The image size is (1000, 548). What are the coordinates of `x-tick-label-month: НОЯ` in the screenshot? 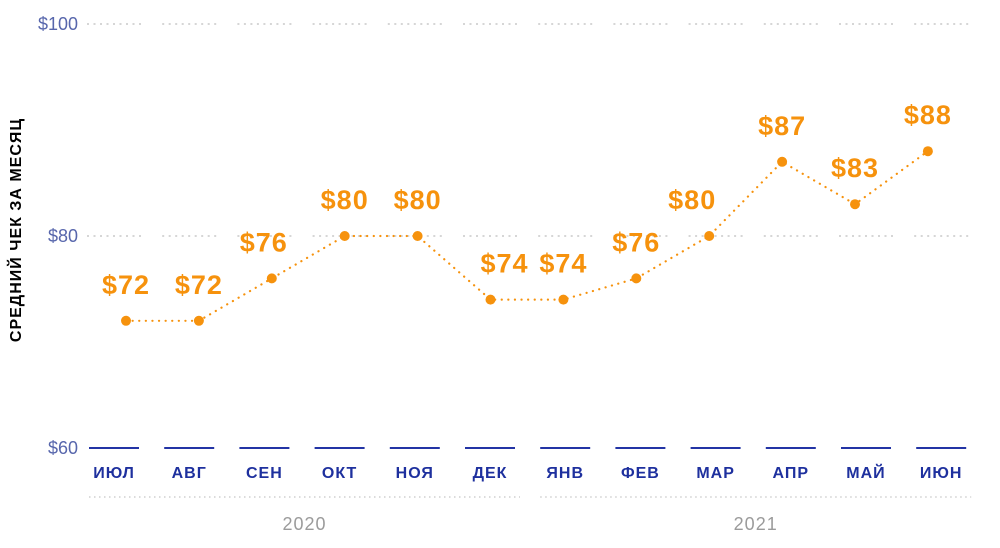 It's located at (415, 473).